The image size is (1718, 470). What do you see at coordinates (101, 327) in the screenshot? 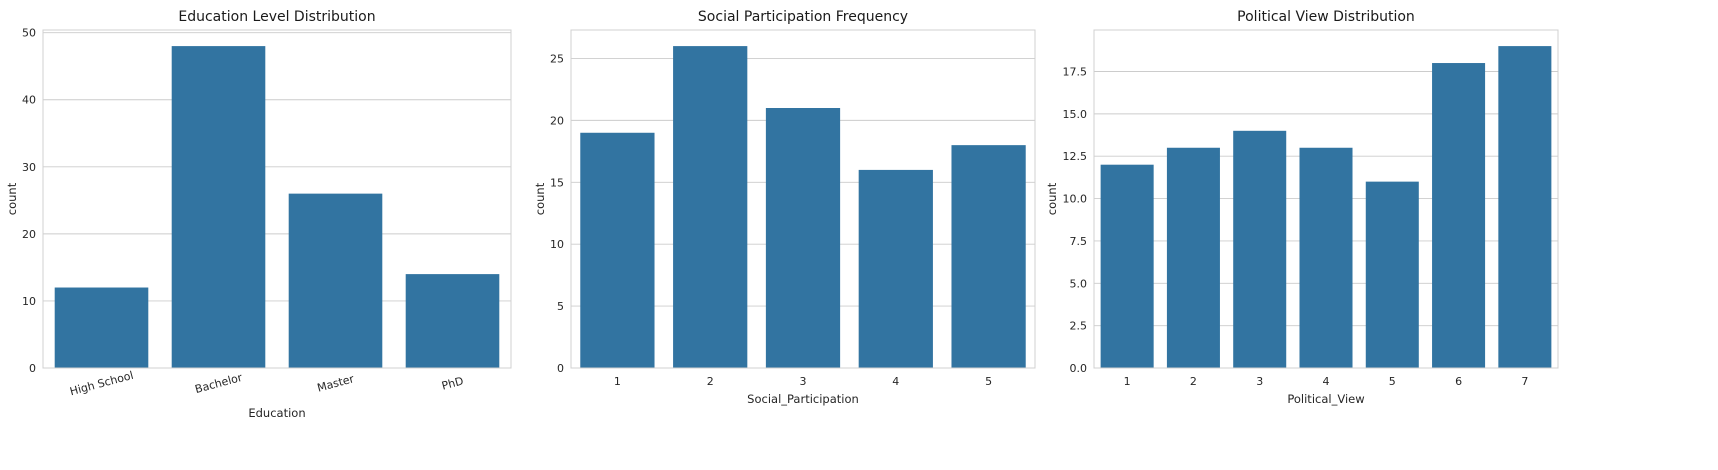
I see `bar-high-school` at bounding box center [101, 327].